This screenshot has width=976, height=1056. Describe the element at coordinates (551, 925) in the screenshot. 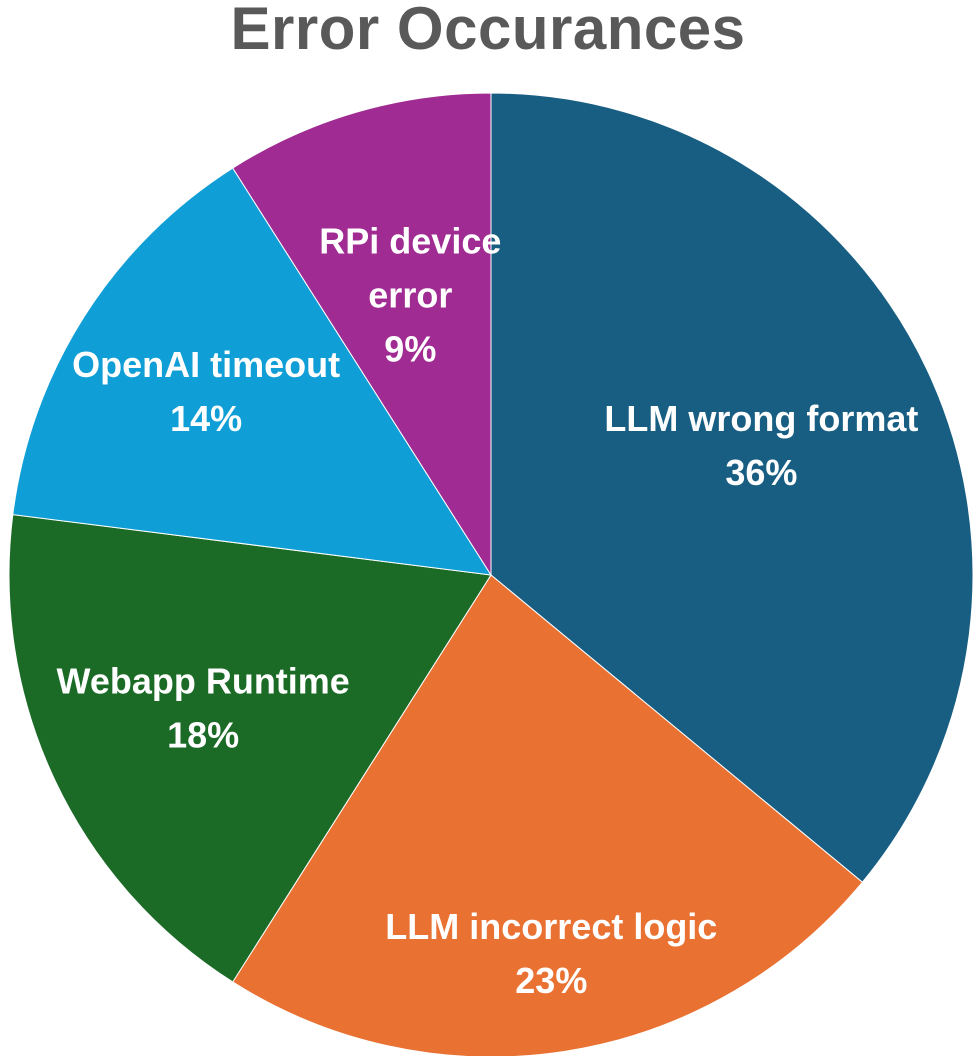

I see `data-label-category: LLM incorrect logic` at that location.